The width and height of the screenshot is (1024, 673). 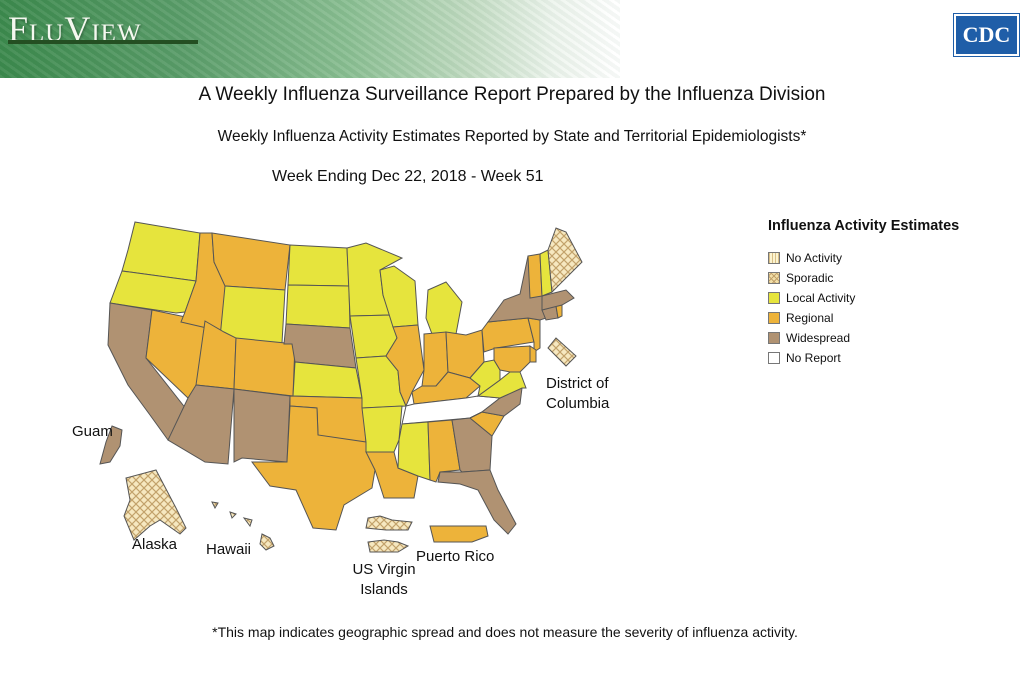 What do you see at coordinates (774, 298) in the screenshot?
I see `local-activity-swatch` at bounding box center [774, 298].